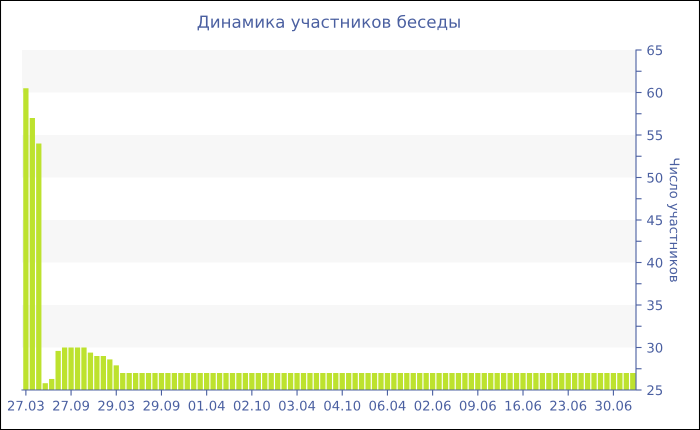 This screenshot has height=430, width=700. What do you see at coordinates (673, 220) in the screenshot?
I see `y-axis-title: Число участников` at bounding box center [673, 220].